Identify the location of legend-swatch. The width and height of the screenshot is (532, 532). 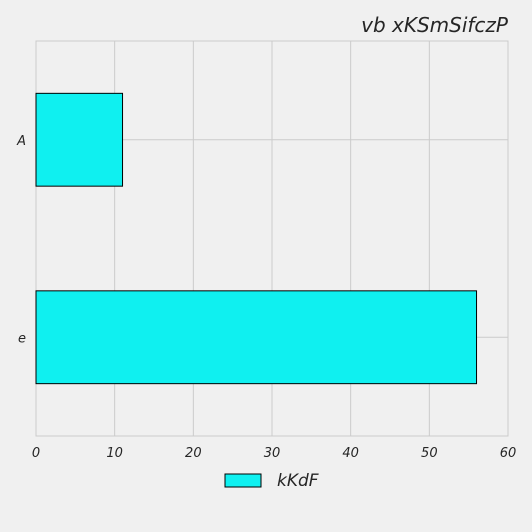
(243, 480).